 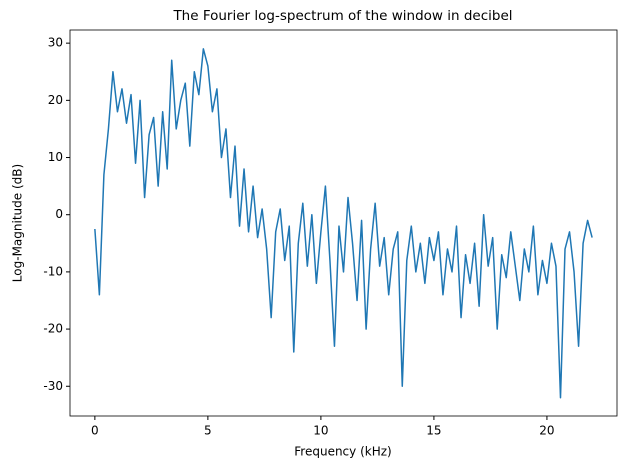 I want to click on y-tick-label: -10, so click(x=53, y=271).